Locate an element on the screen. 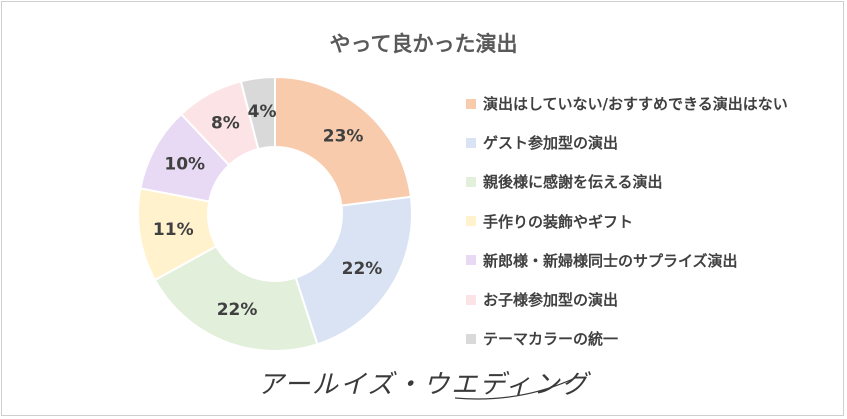 The height and width of the screenshot is (419, 847). legend-item-7: テーマカラーの統一 is located at coordinates (627, 338).